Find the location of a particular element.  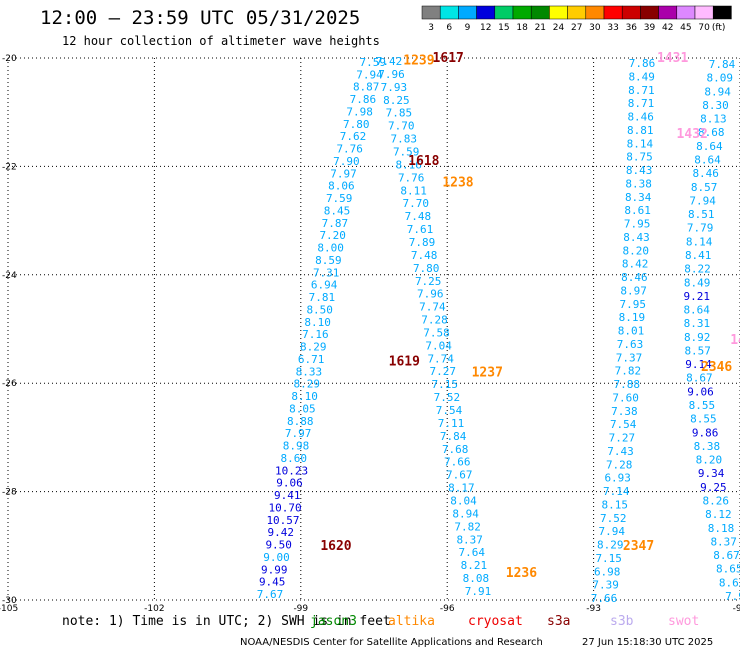

x-tick-label: -105 is located at coordinates (9, 609).